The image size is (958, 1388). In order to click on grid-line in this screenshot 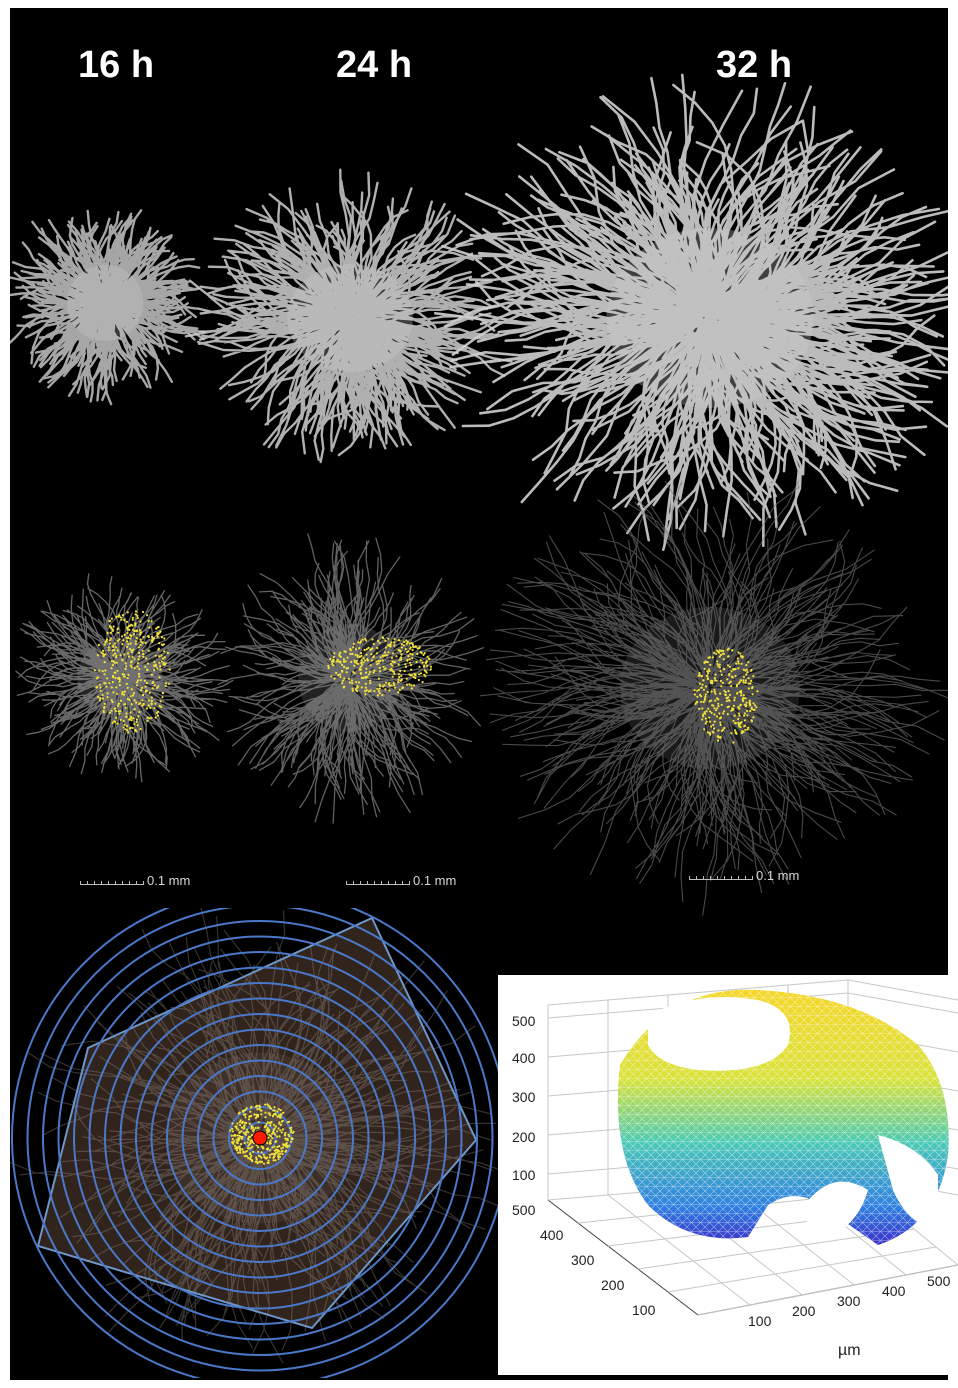, I will do `click(902, 1003)`.